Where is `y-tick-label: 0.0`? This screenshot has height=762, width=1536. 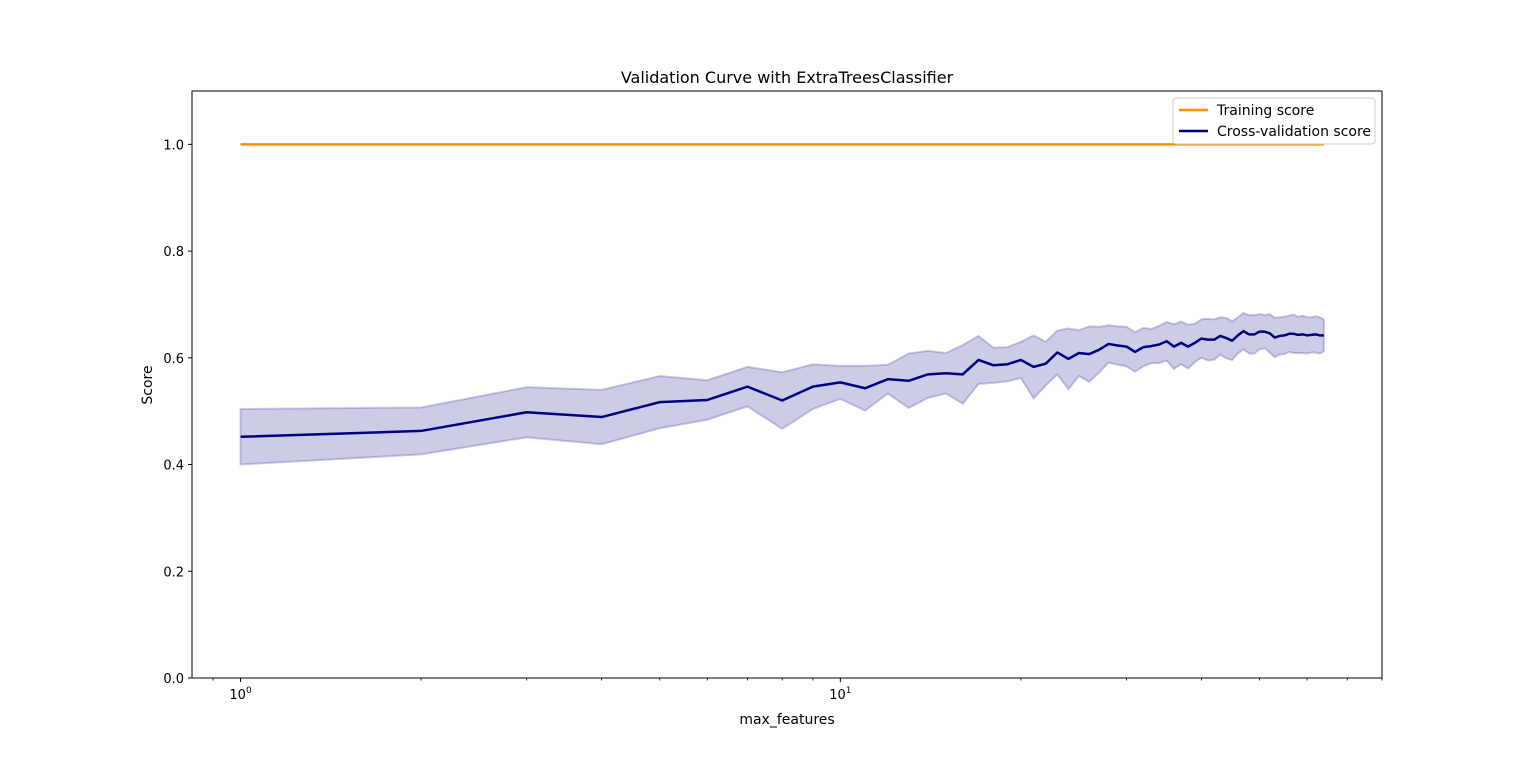 y-tick-label: 0.0 is located at coordinates (173, 679).